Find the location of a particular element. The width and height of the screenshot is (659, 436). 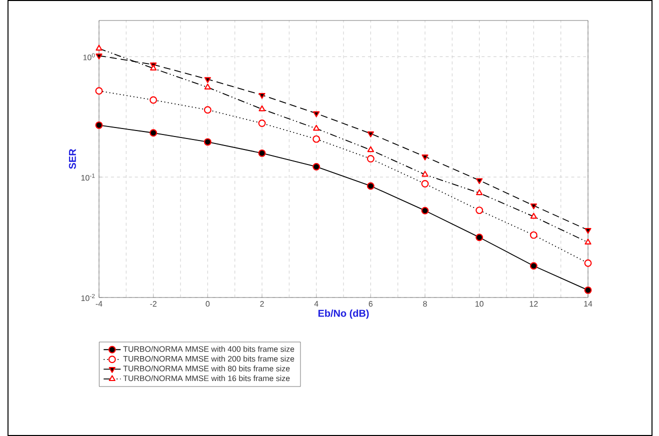

x-axis-title: Eb/No (dB) is located at coordinates (343, 314).